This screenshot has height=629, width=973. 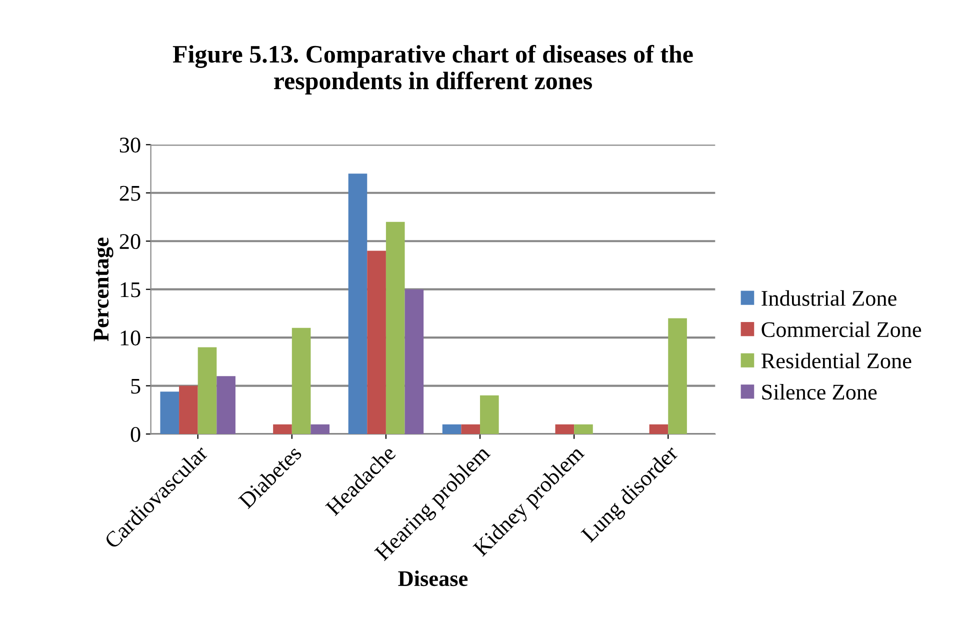 I want to click on y-tick-label: 5, so click(x=135, y=386).